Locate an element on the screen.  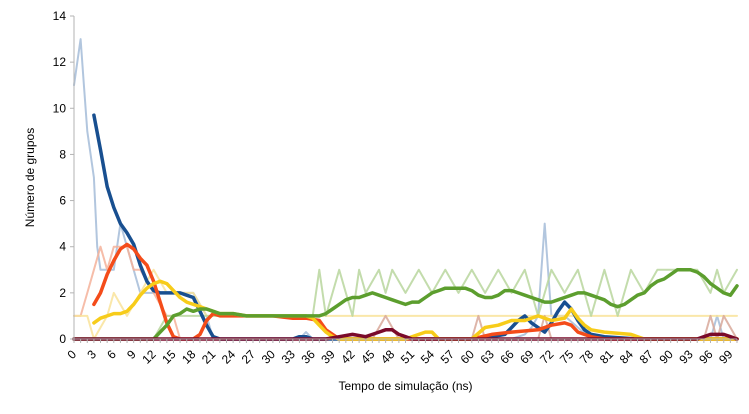
x-tick-label: 18 is located at coordinates (189, 357).